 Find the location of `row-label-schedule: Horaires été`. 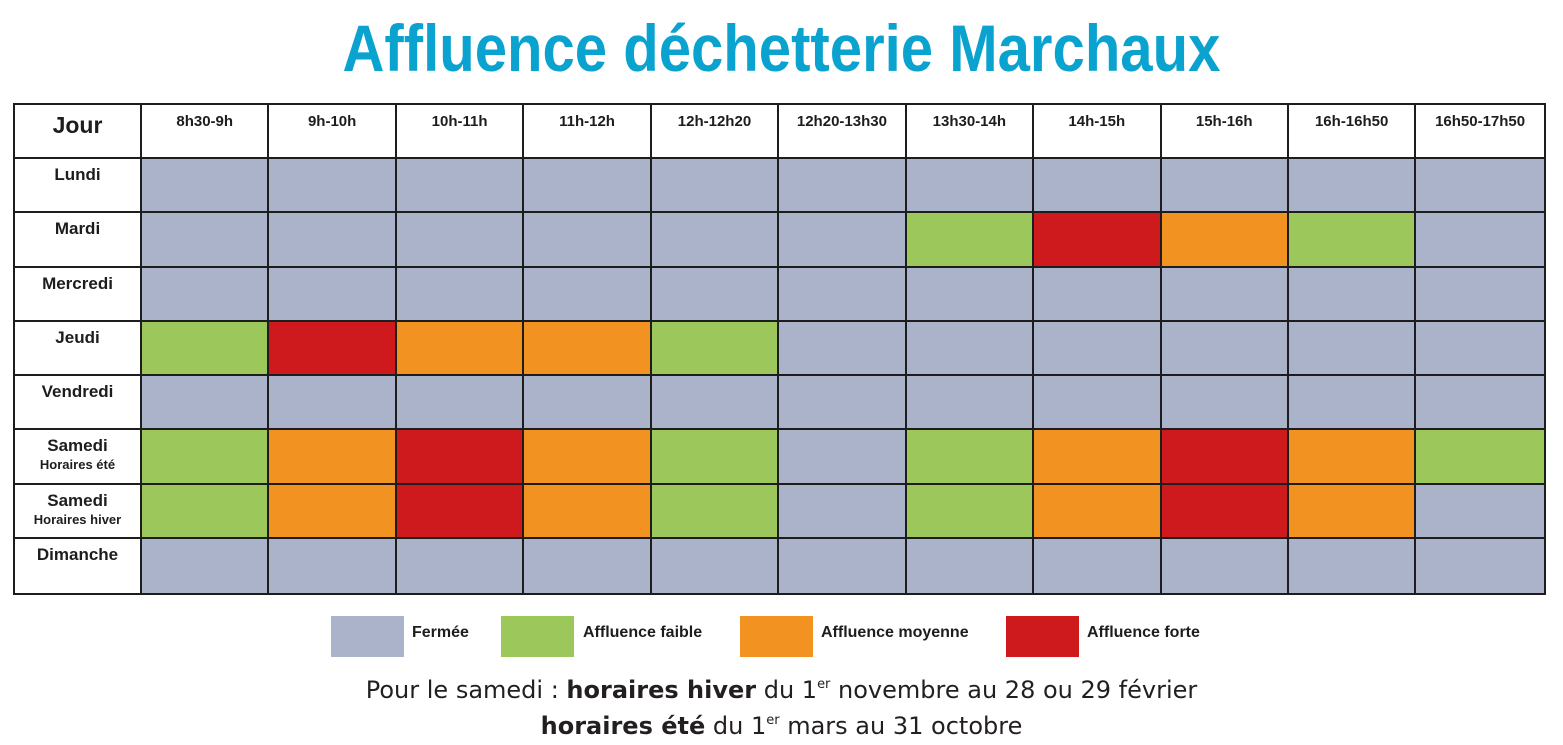

row-label-schedule: Horaires été is located at coordinates (77, 465).